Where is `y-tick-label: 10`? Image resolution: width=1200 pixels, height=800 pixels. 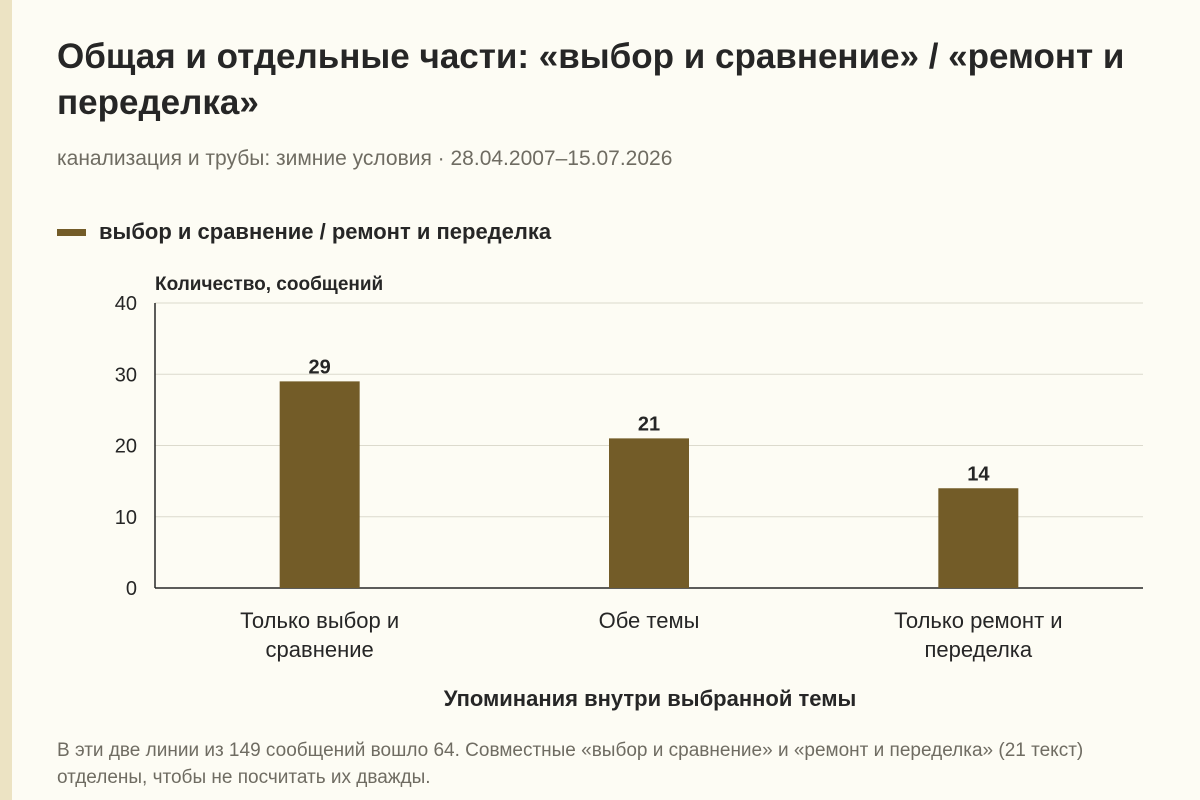
y-tick-label: 10 is located at coordinates (126, 518).